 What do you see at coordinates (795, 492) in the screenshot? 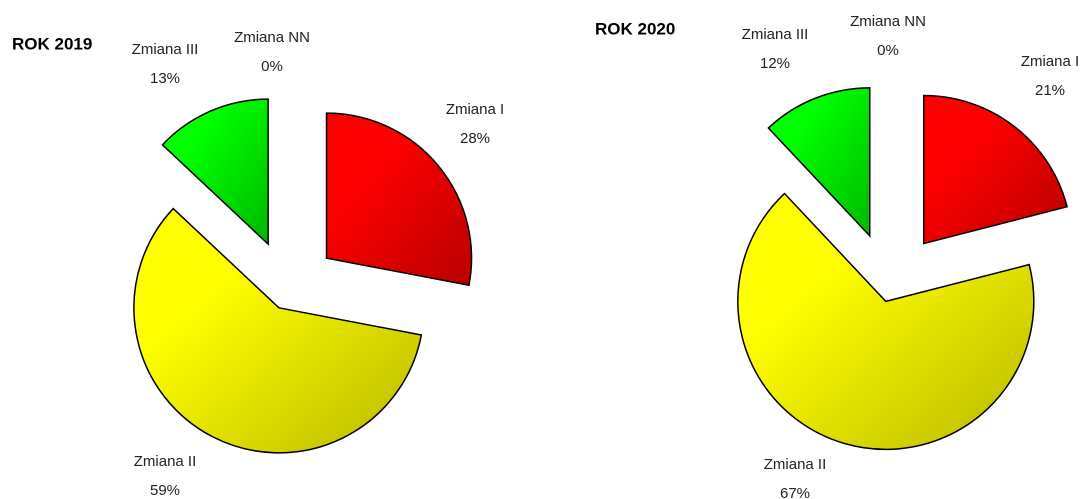
I see `slice-value-label: 67%` at bounding box center [795, 492].